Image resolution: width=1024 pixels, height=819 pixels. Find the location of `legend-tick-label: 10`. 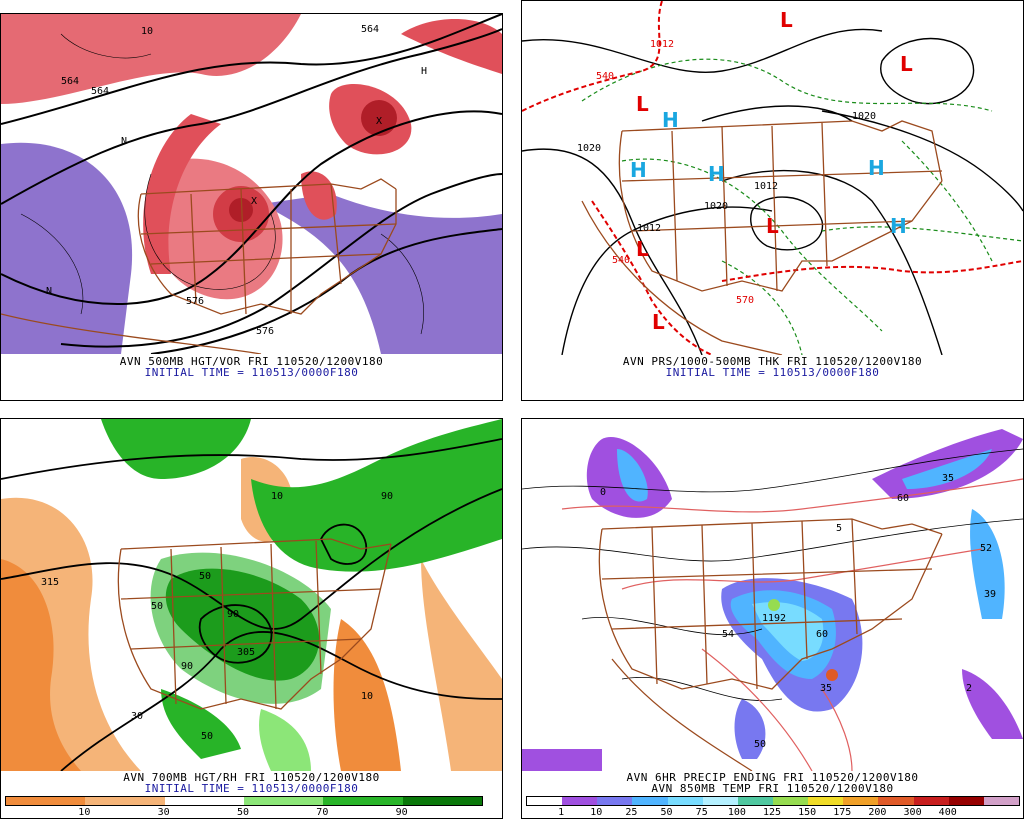

legend-tick-label: 10 is located at coordinates (84, 812).